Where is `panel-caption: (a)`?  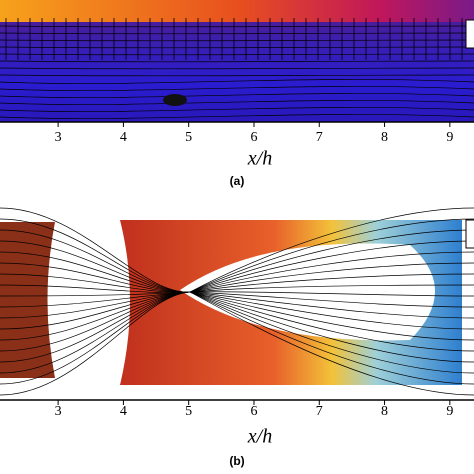
panel-caption: (a) is located at coordinates (237, 181).